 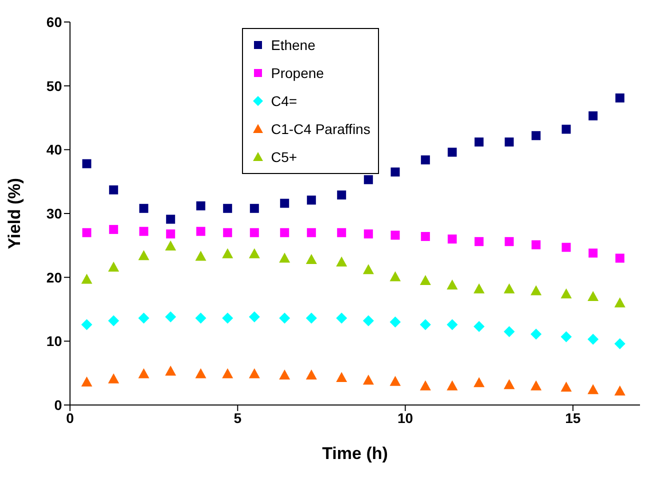 I want to click on x-tick-label: 10, so click(x=406, y=418).